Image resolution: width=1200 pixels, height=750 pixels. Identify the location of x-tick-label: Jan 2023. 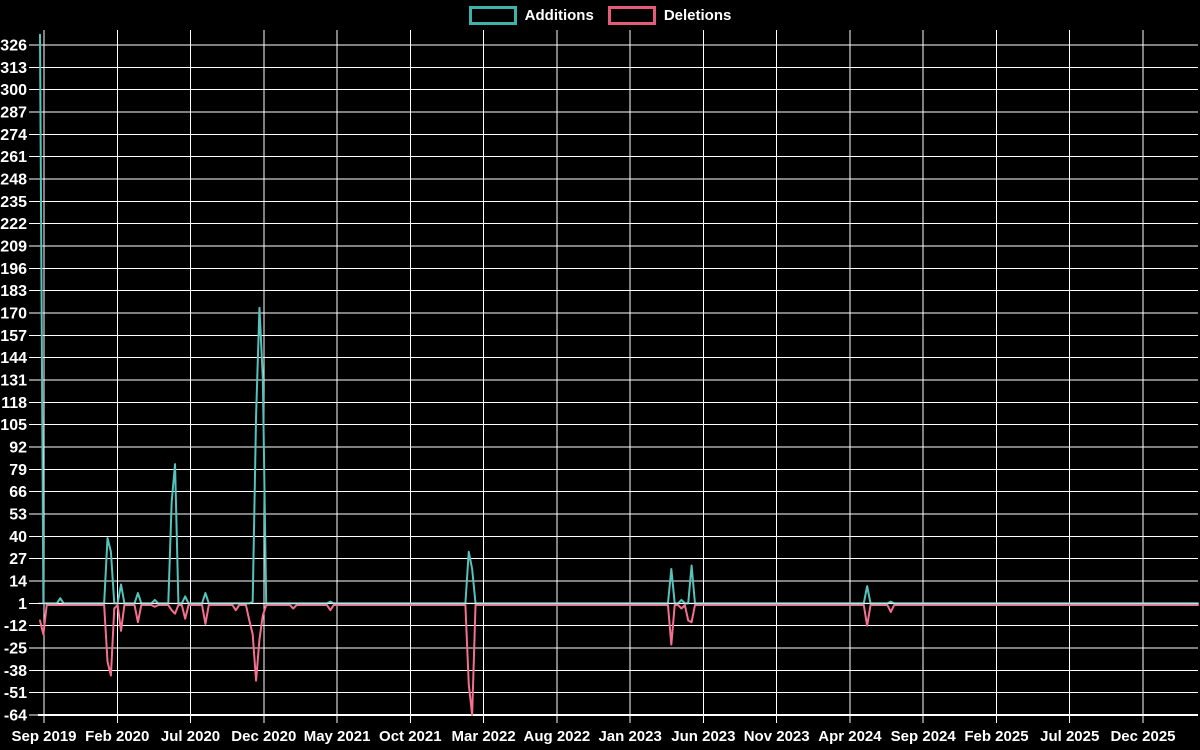
(629, 736).